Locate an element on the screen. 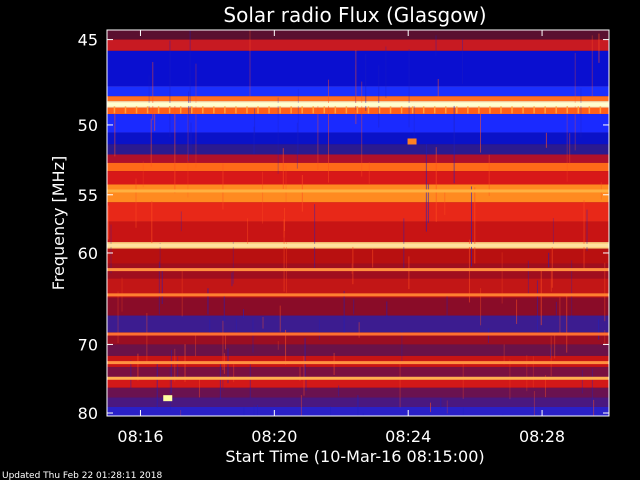 The image size is (640, 480). y-tick-label: 80 is located at coordinates (88, 413).